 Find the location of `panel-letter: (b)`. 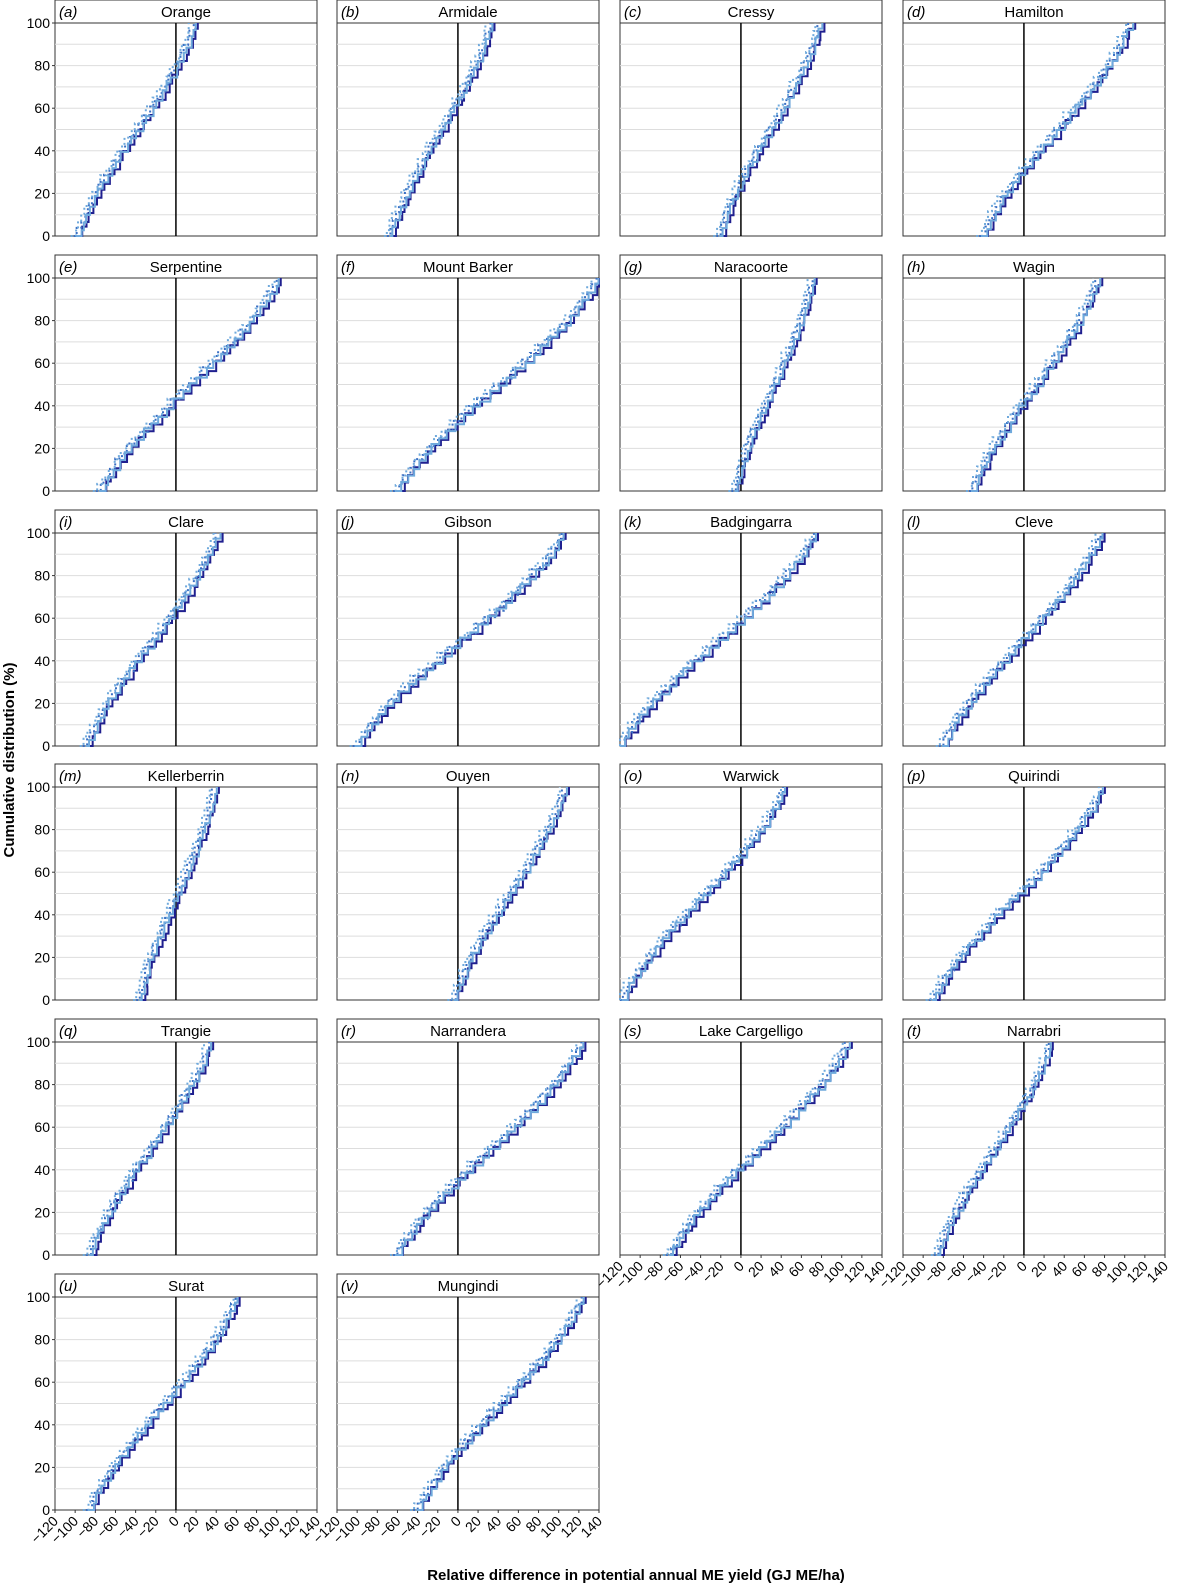

panel-letter: (b) is located at coordinates (350, 12).